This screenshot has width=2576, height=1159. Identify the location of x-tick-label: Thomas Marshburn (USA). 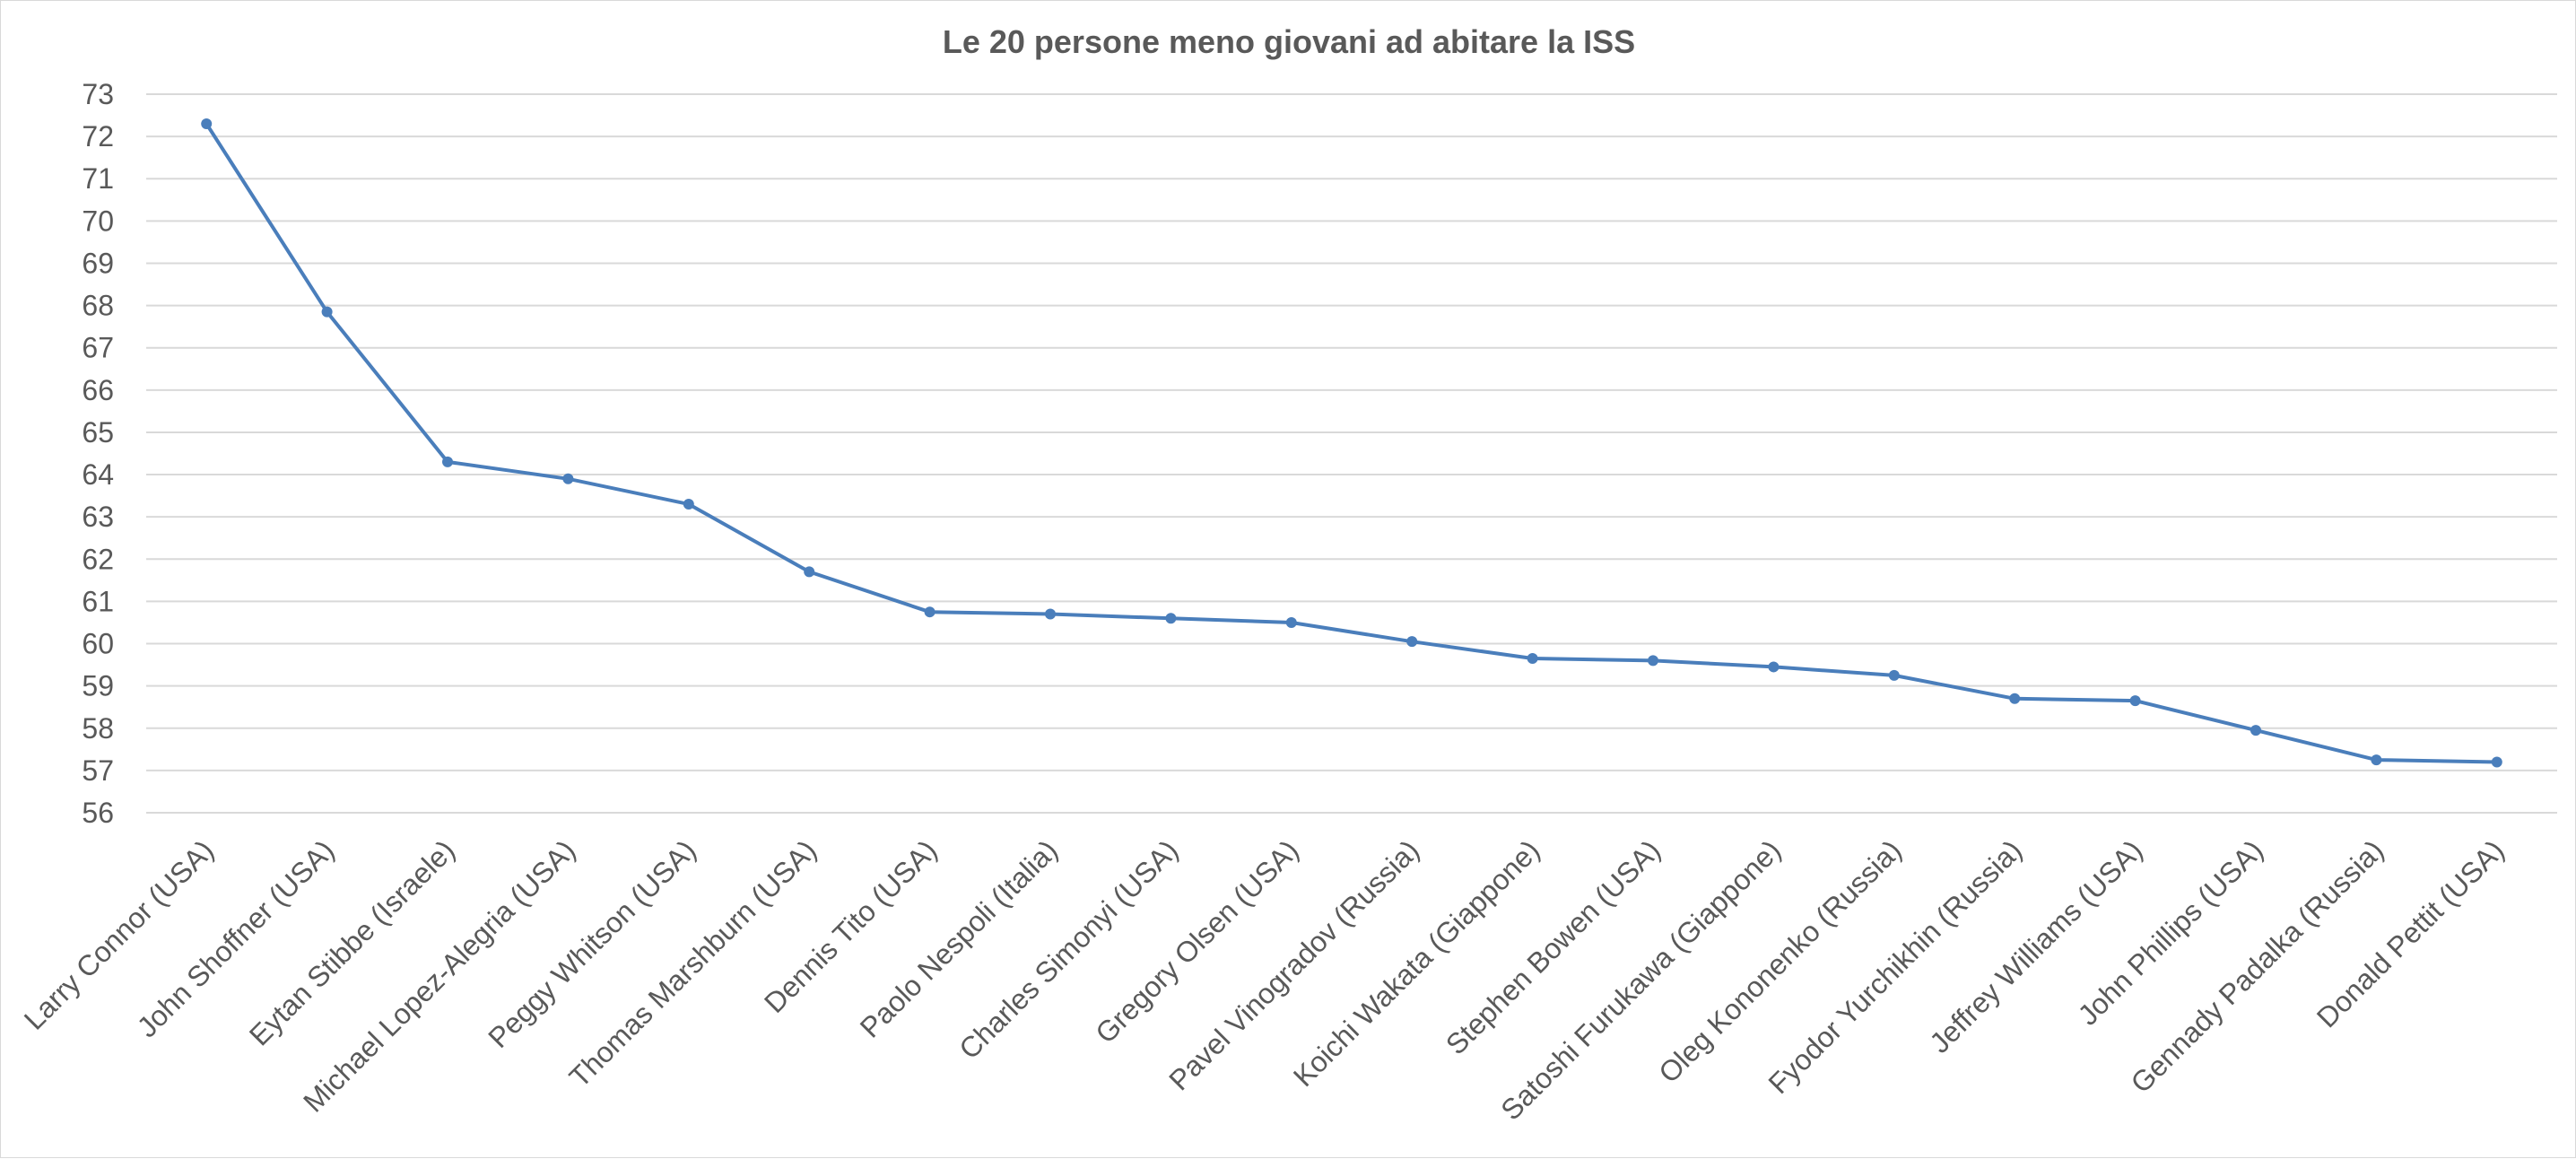
(693, 963).